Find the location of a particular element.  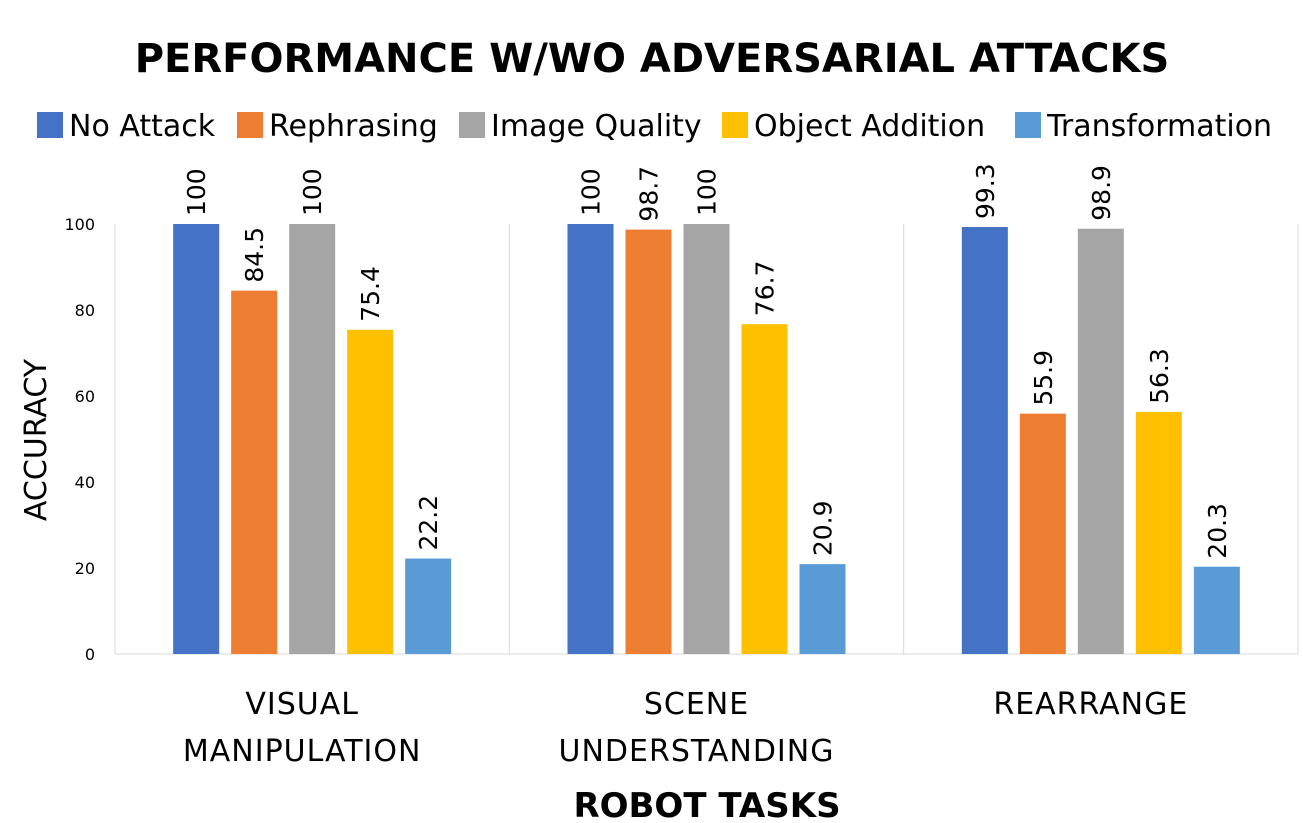

legend-item: Rephrasing is located at coordinates (337, 126).